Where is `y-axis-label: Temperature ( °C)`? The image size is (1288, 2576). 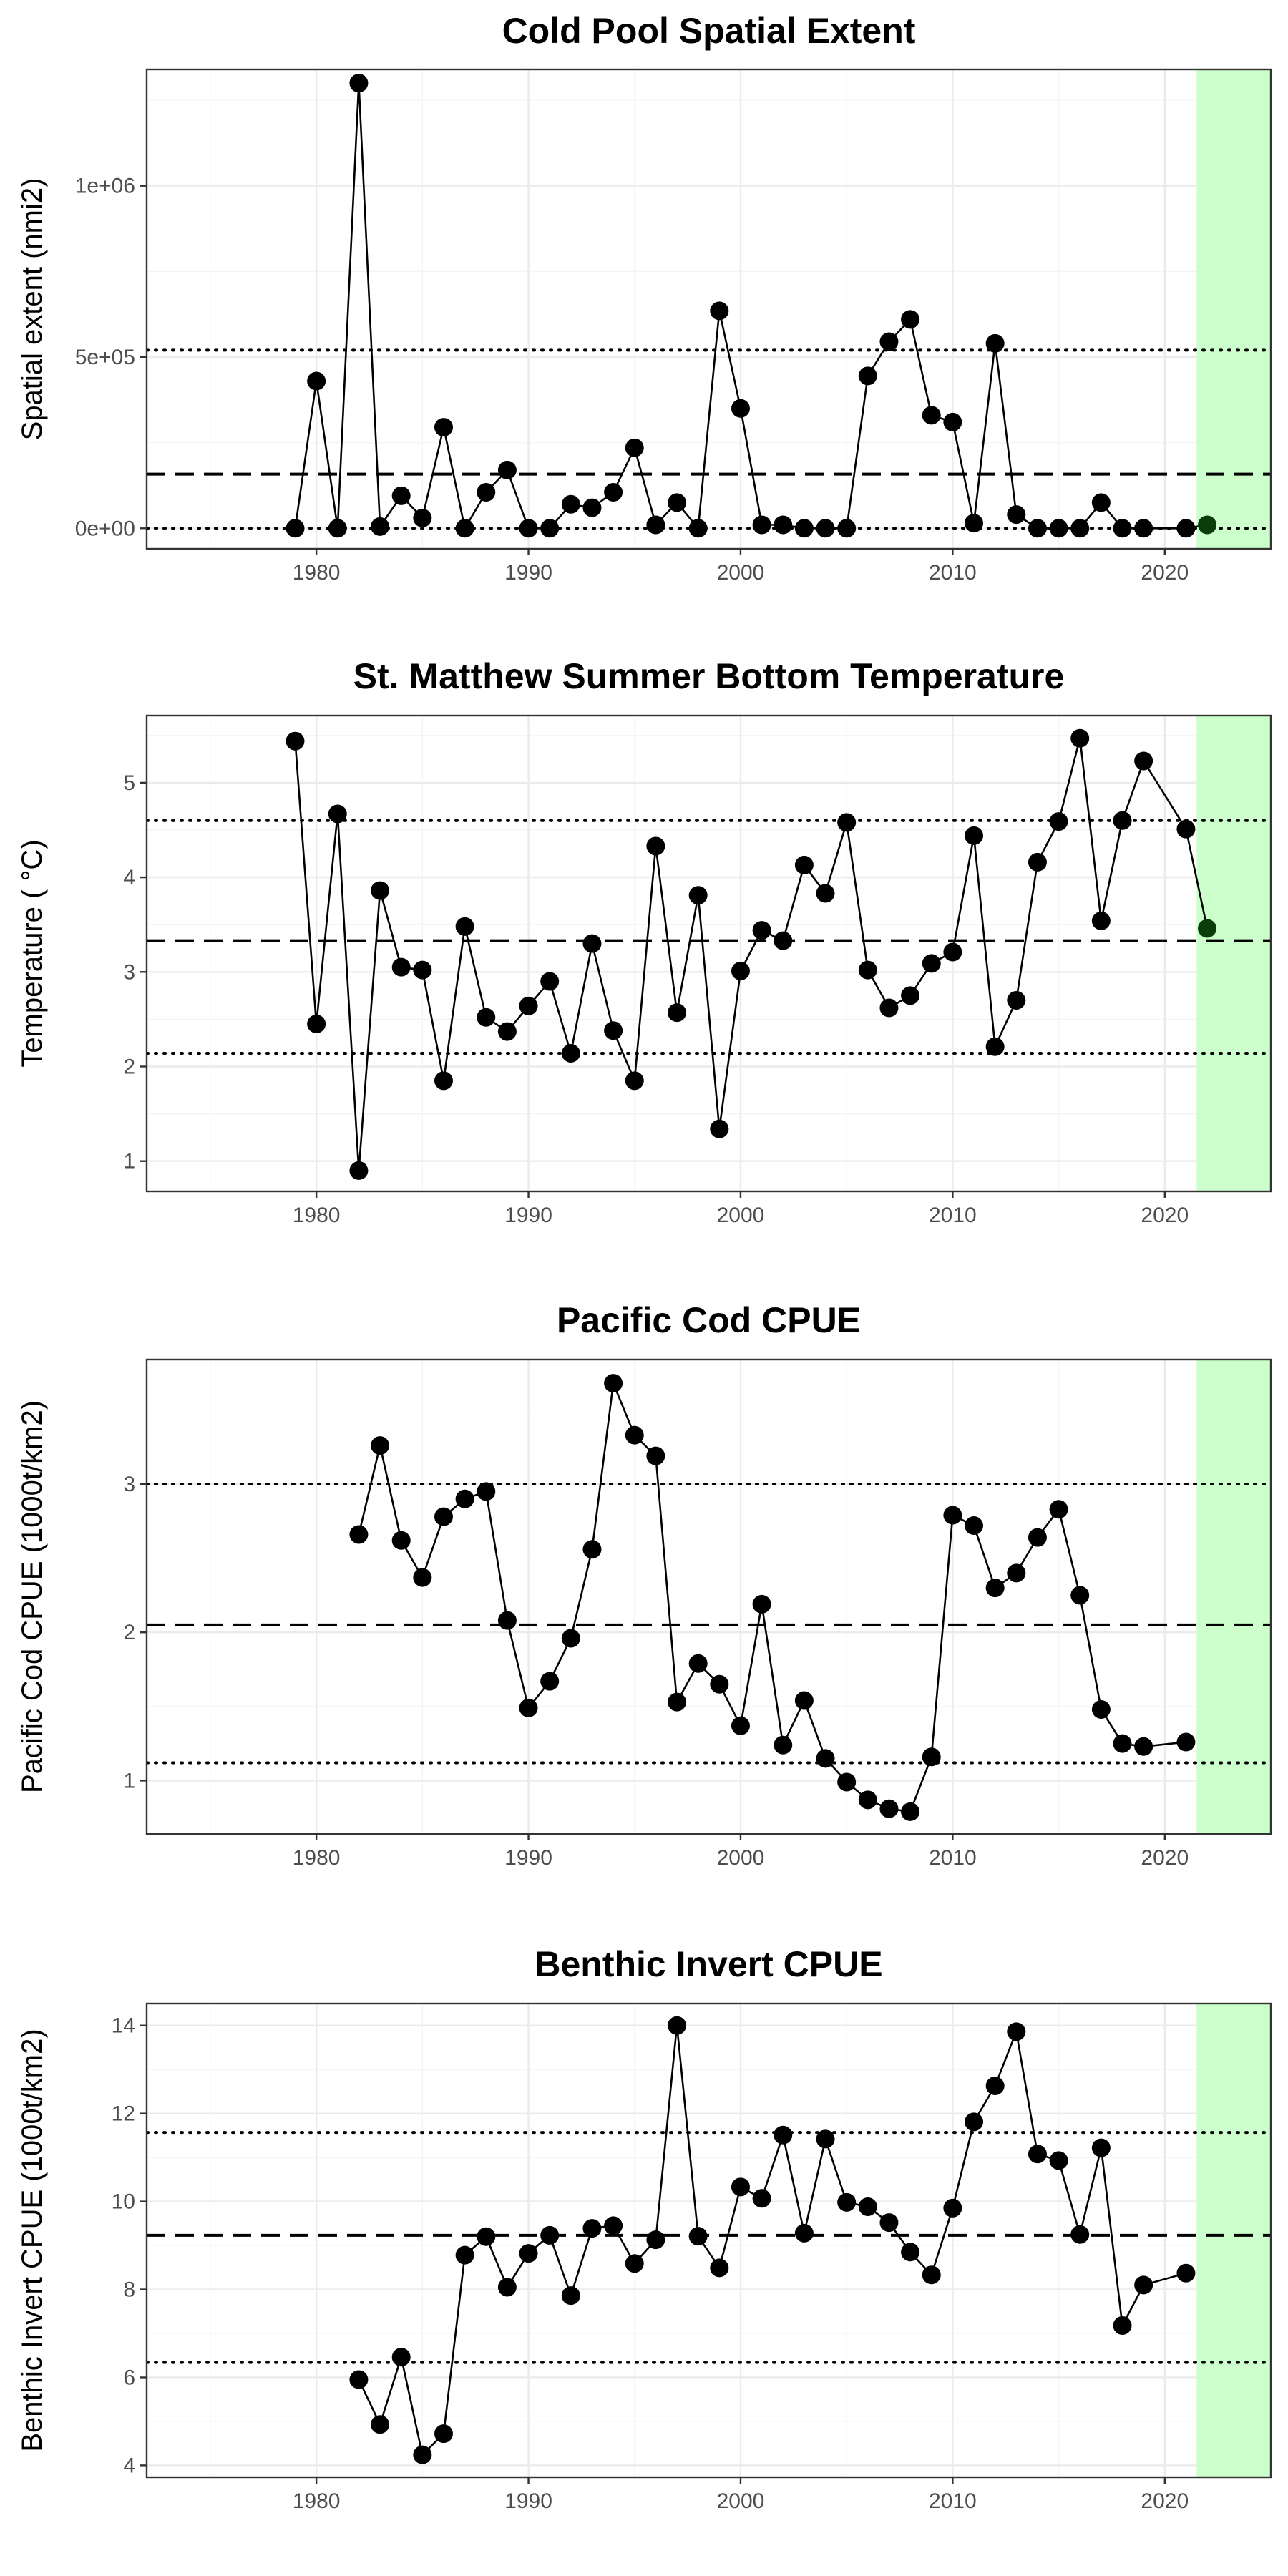 y-axis-label: Temperature ( °C) is located at coordinates (32, 953).